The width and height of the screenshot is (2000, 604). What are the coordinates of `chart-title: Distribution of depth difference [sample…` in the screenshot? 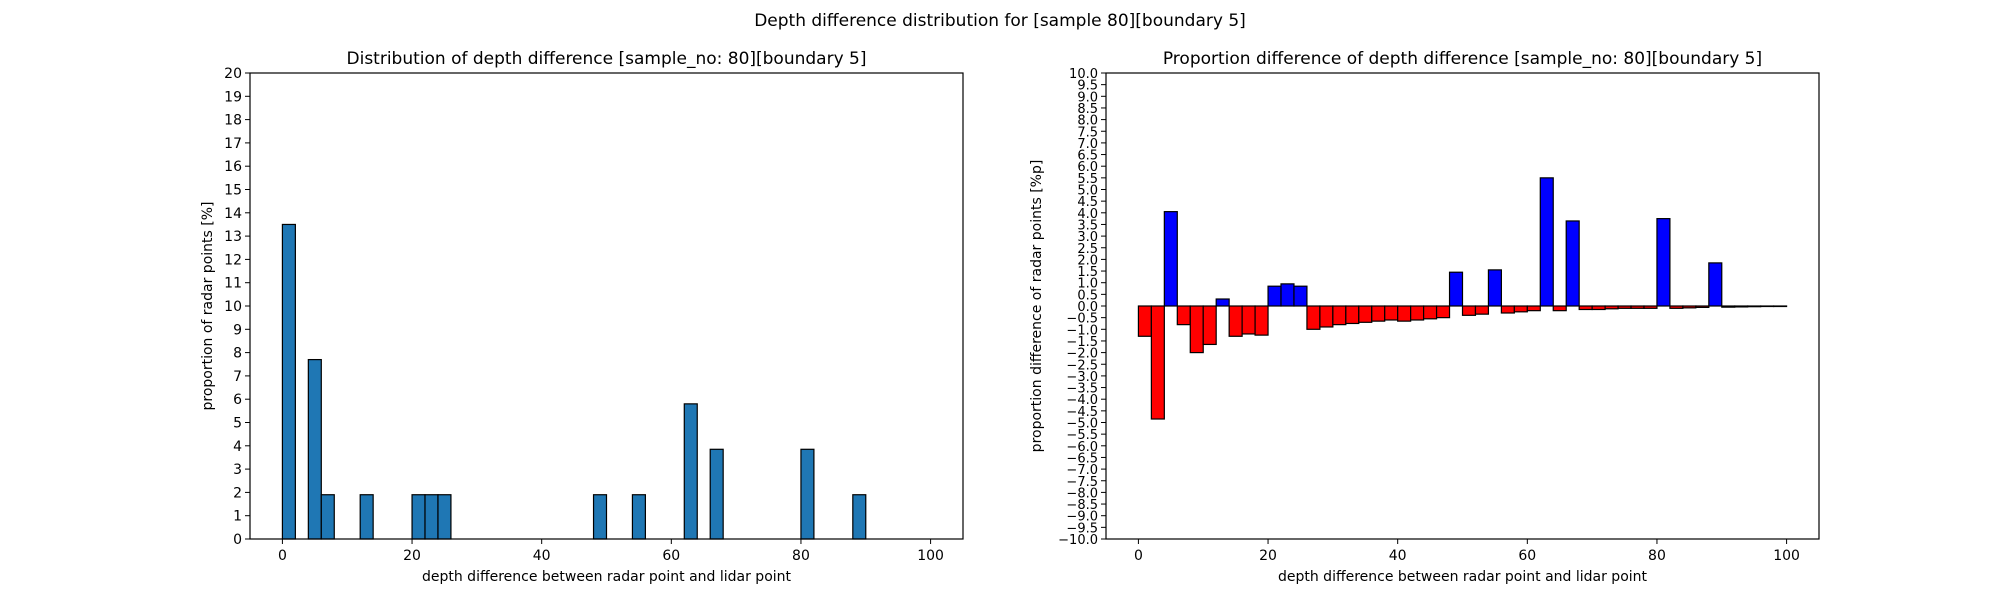 It's located at (607, 59).